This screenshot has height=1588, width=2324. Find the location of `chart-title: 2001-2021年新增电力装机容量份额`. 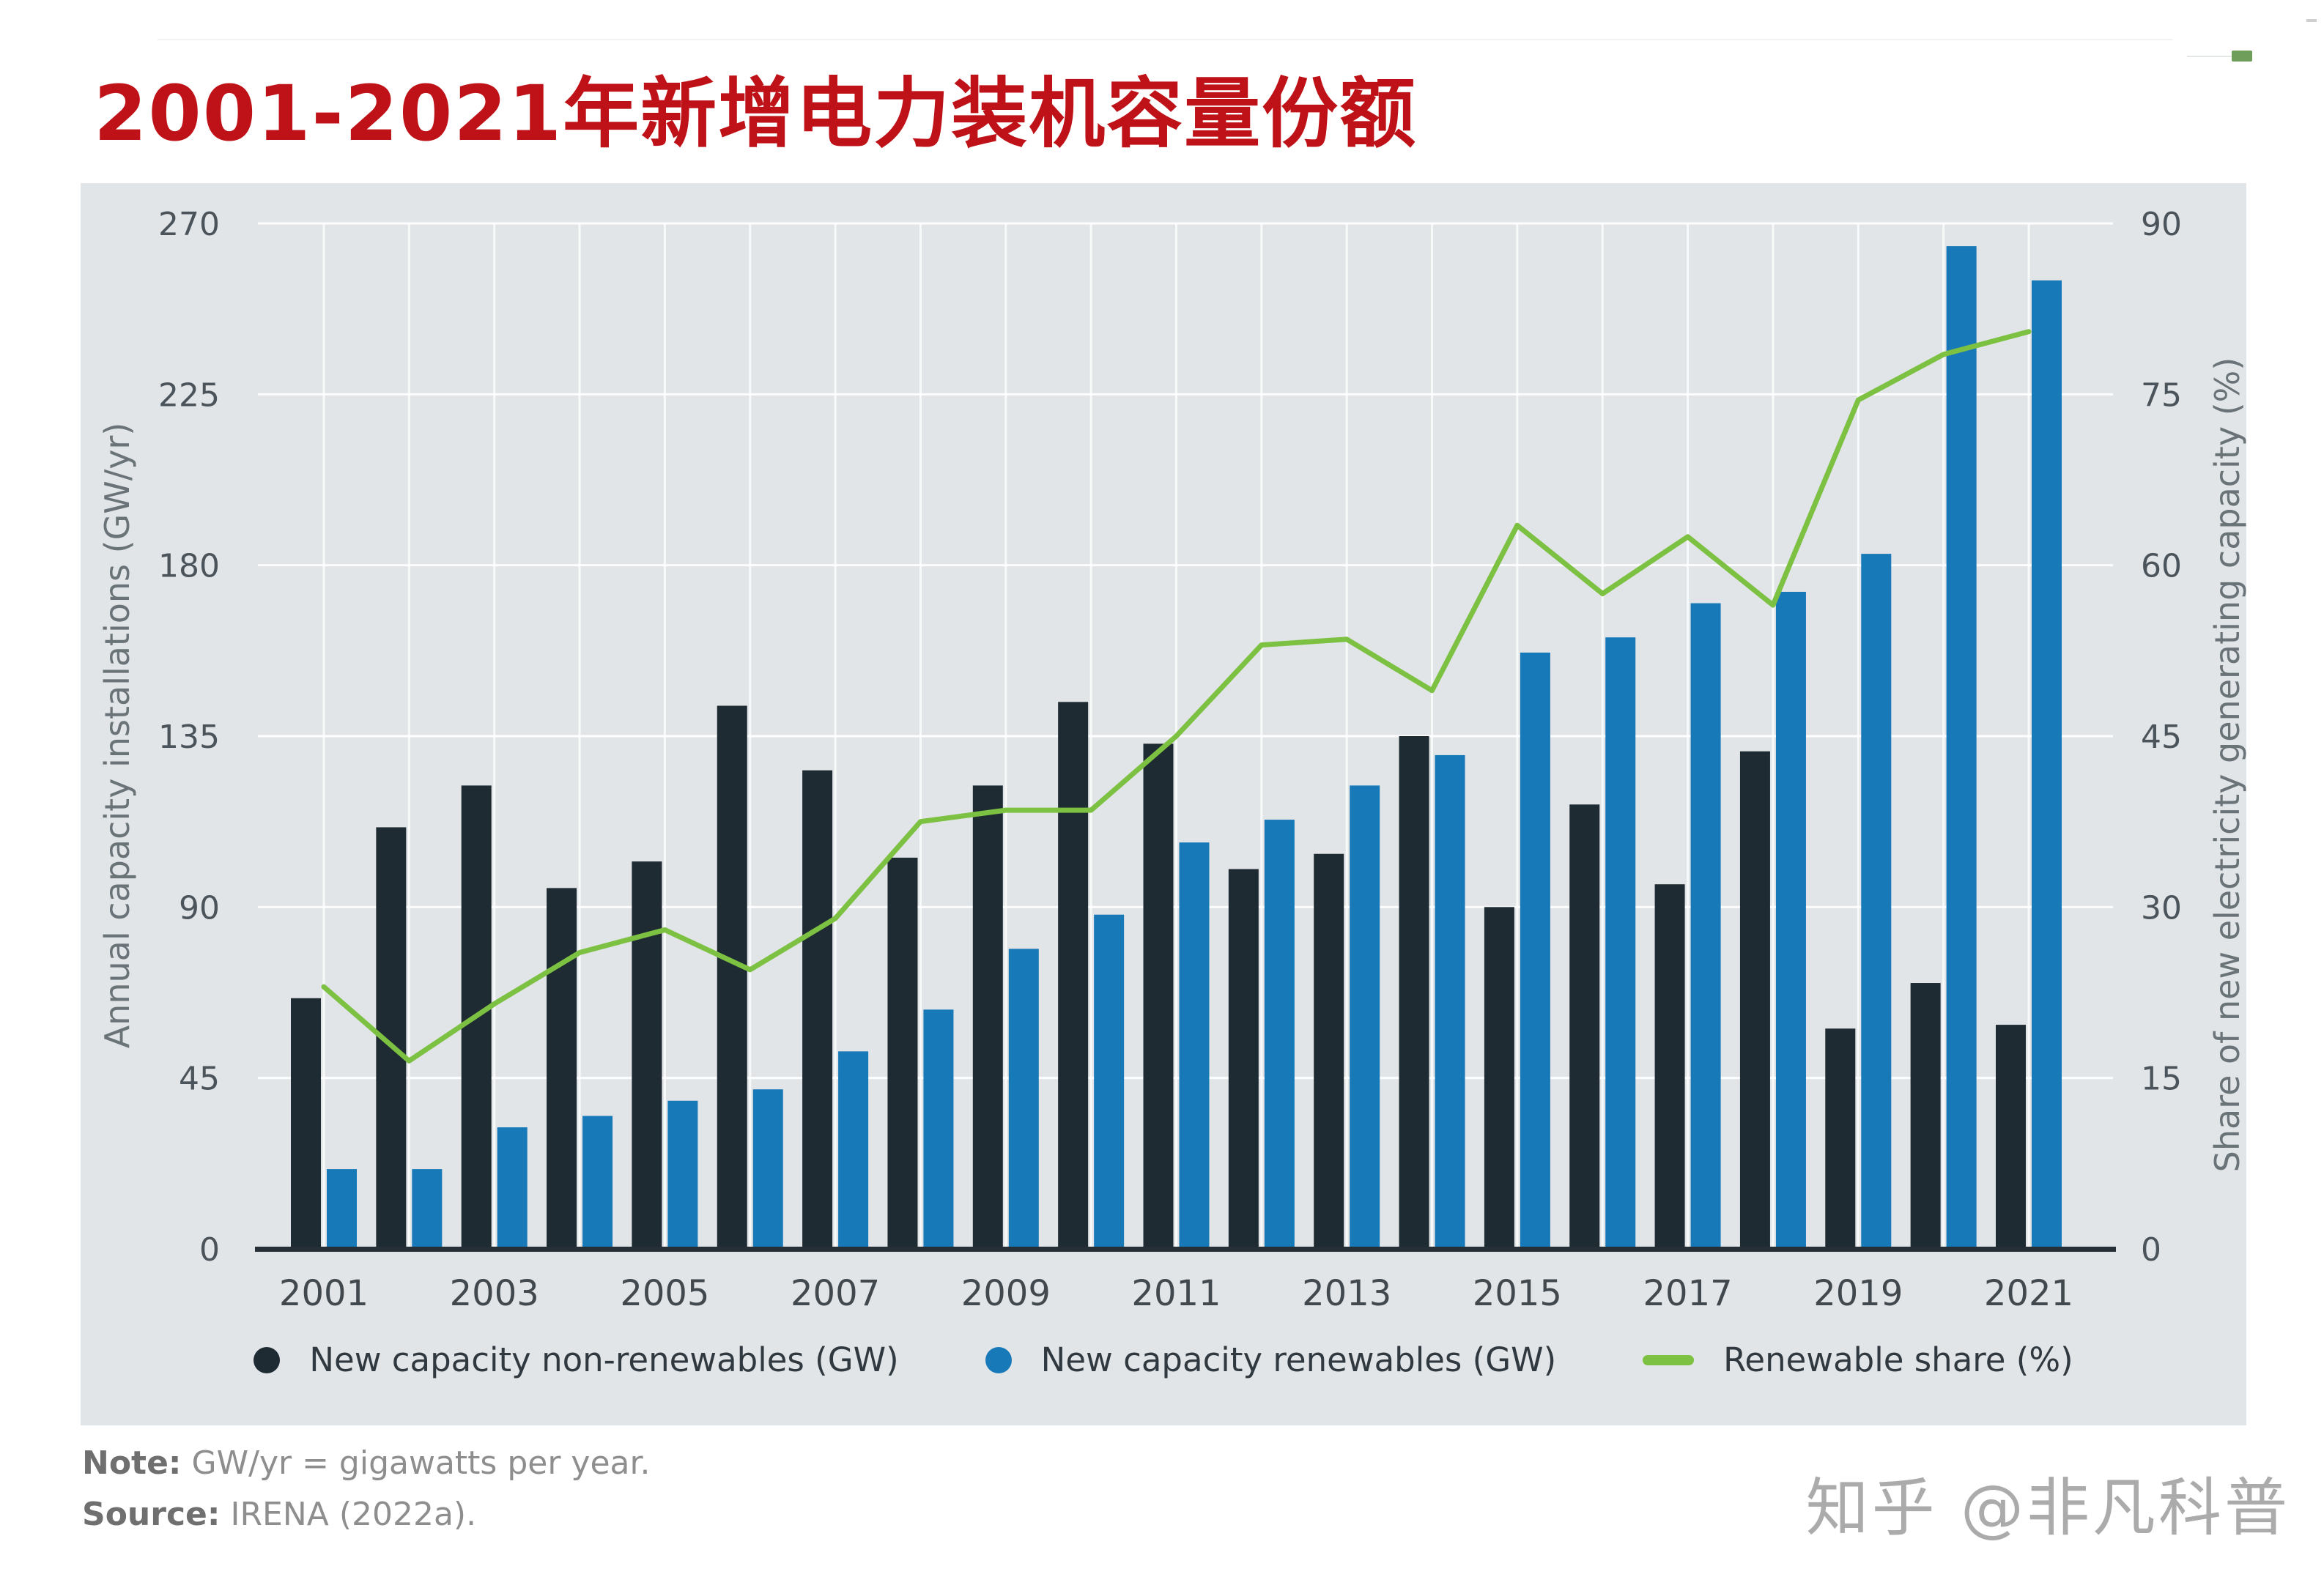

chart-title: 2001-2021年新增电力装机容量份额 is located at coordinates (756, 113).